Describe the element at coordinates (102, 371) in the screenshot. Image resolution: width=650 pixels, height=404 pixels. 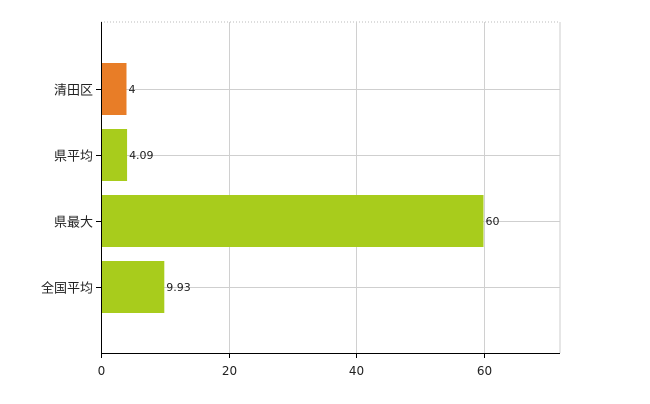
I see `x-tick-label: 0` at that location.